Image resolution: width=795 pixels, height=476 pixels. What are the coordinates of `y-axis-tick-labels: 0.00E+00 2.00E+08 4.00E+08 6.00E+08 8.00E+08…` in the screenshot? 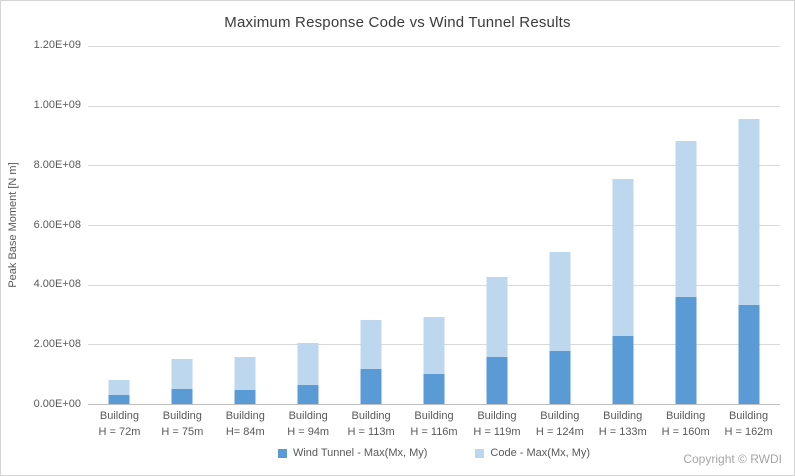 It's located at (41, 224).